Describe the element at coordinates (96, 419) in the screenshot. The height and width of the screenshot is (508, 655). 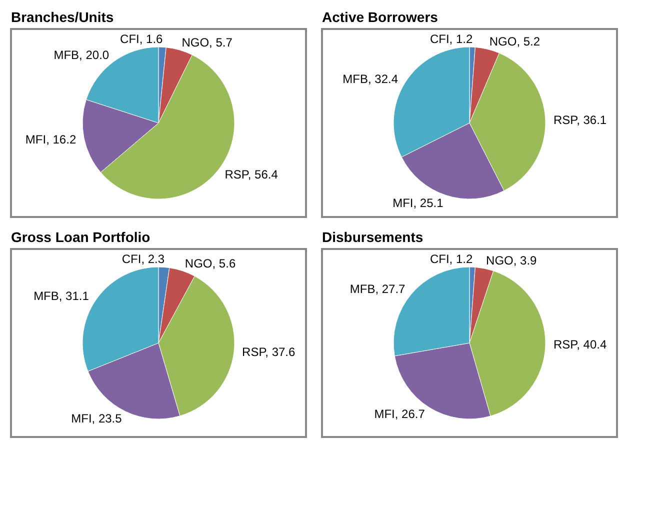
I see `slice-label: MFI, 23.5` at that location.